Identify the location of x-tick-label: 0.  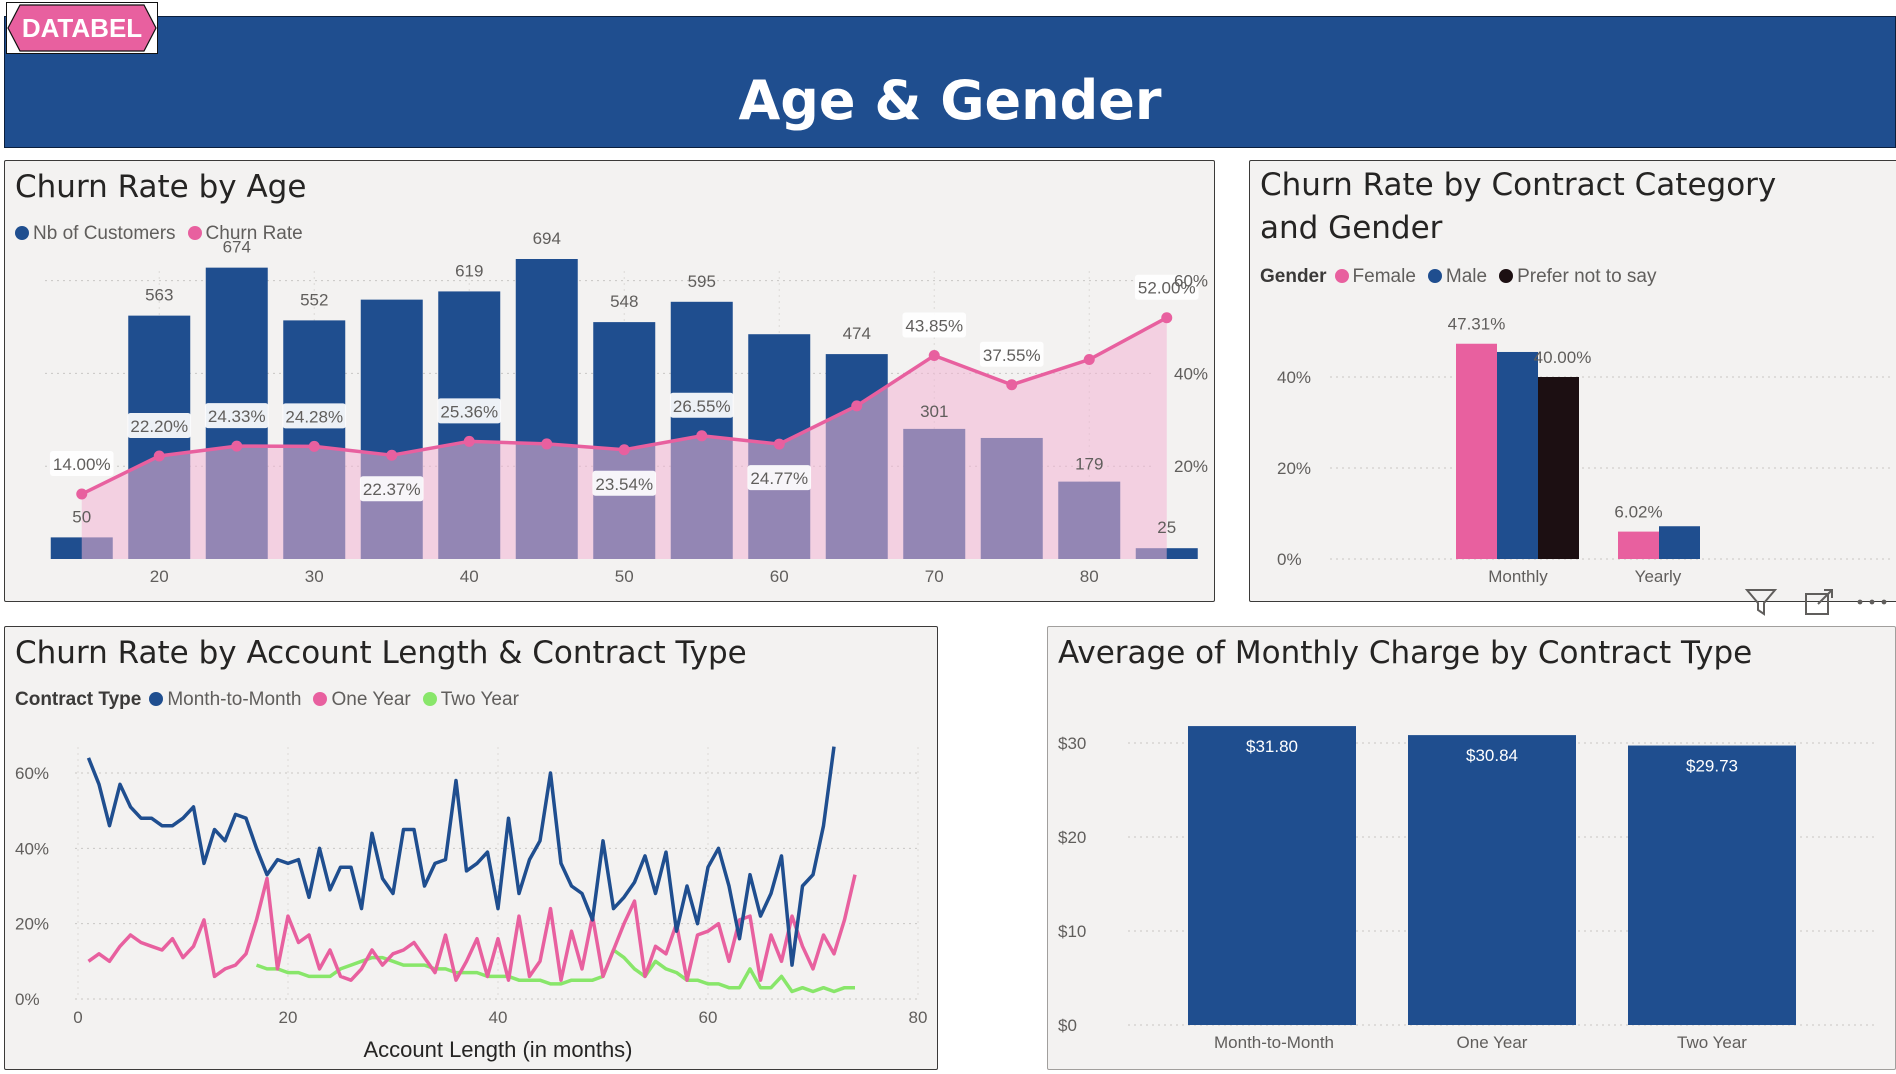
(77, 1017).